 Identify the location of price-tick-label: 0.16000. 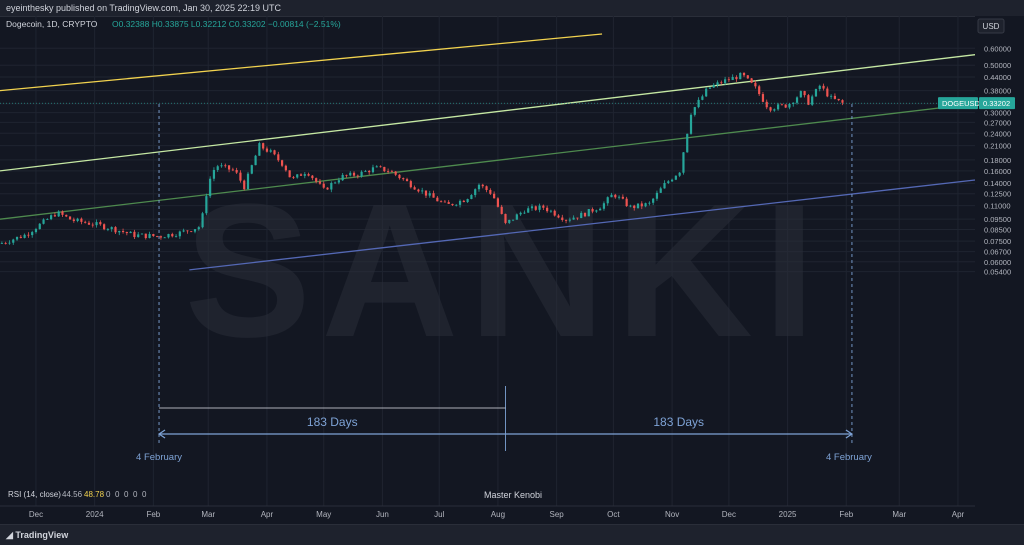
(997, 171).